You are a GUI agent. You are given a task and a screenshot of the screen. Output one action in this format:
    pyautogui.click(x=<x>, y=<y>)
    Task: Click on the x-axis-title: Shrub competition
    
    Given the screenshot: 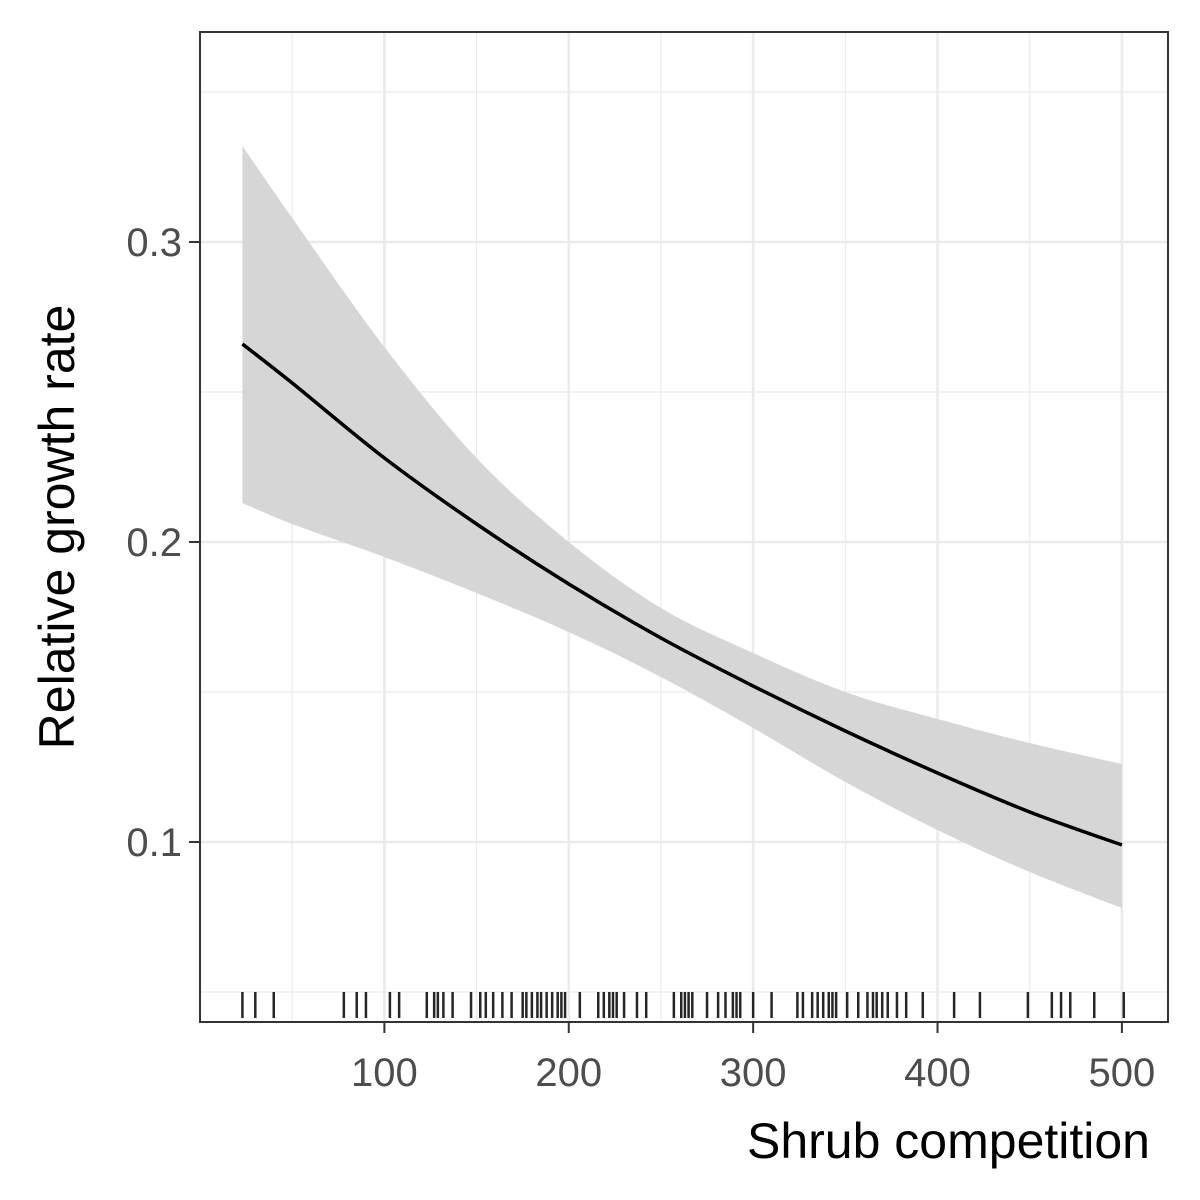 What is the action you would take?
    pyautogui.click(x=948, y=1141)
    